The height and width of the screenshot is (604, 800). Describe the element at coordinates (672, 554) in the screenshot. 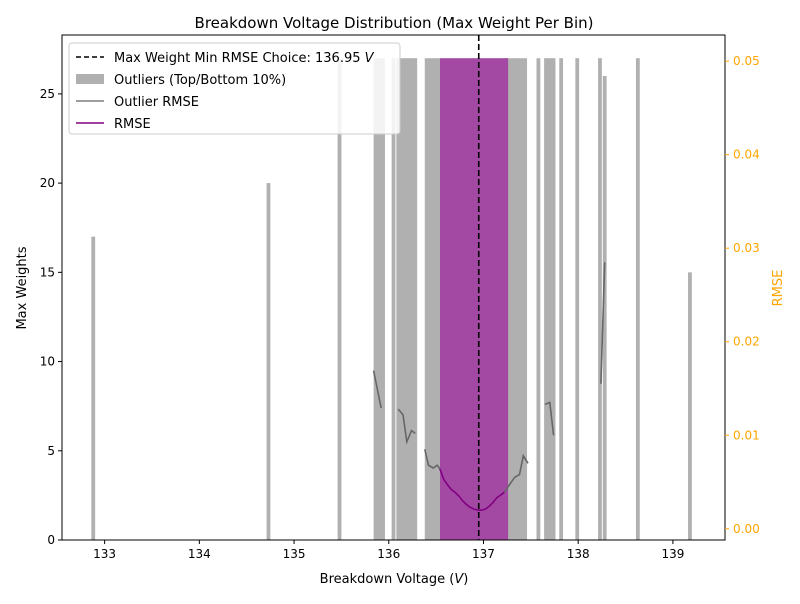

I see `x-tick-label-6: 139` at that location.